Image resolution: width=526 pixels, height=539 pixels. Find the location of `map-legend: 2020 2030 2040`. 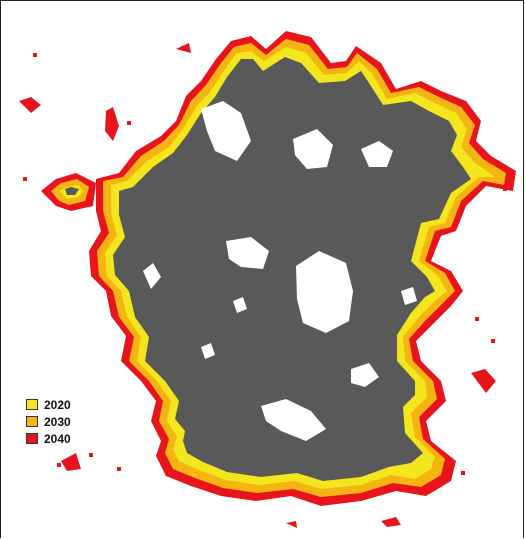

map-legend: 2020 2030 2040 is located at coordinates (48, 421).